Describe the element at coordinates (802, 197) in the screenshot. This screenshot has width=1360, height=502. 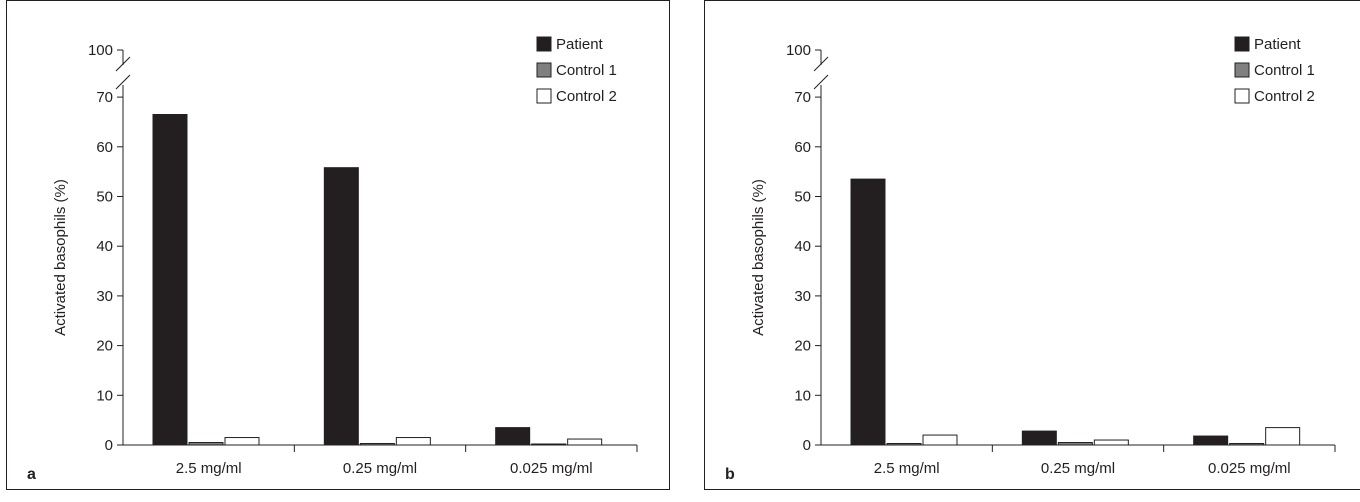
I see `chart-b-y-tick-label: 50` at that location.